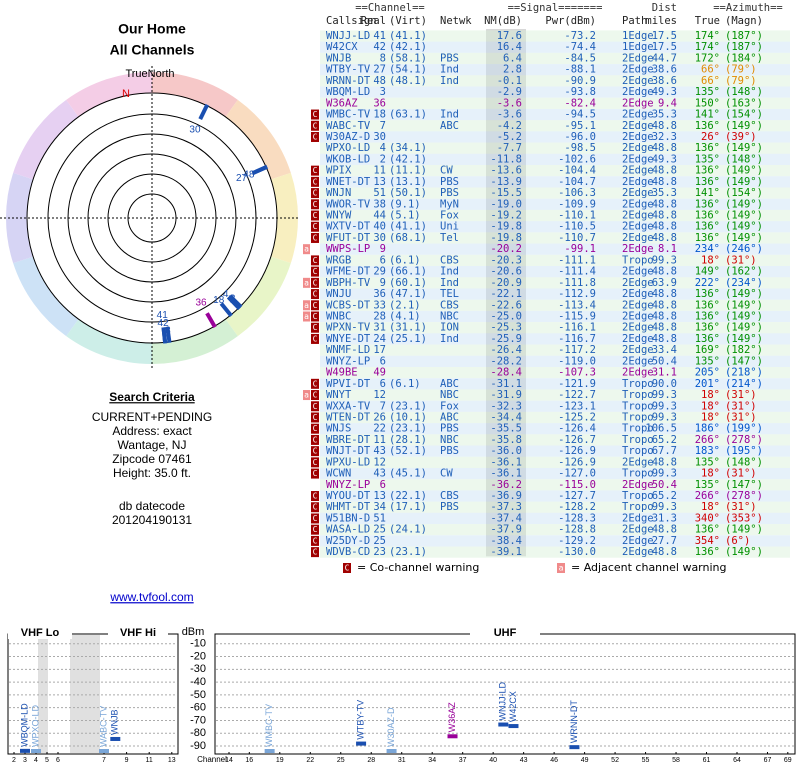  I want to click on cell-call: WNJB, so click(338, 58).